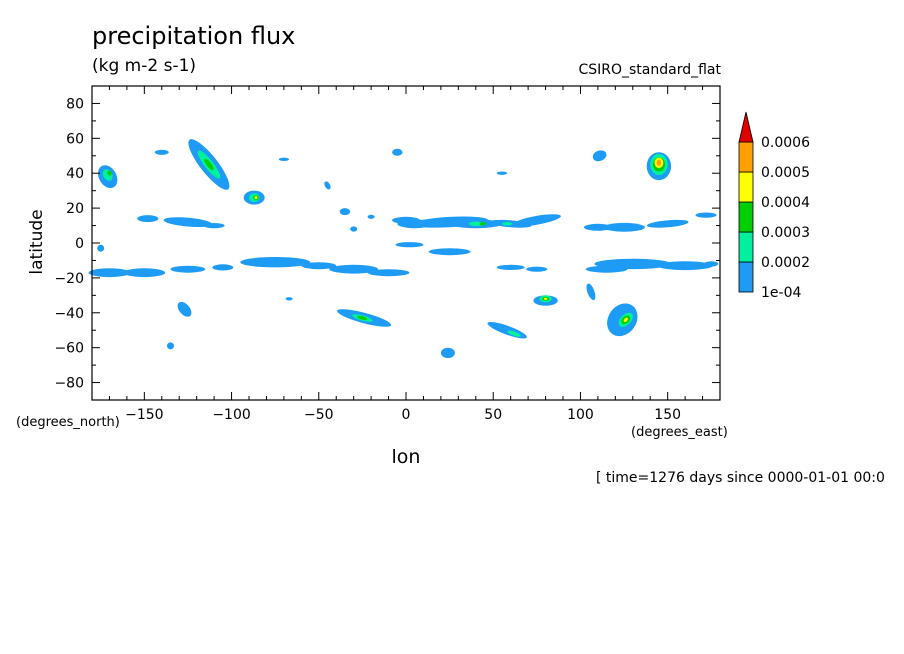 The height and width of the screenshot is (654, 904). I want to click on x-tick-label: 0, so click(406, 415).